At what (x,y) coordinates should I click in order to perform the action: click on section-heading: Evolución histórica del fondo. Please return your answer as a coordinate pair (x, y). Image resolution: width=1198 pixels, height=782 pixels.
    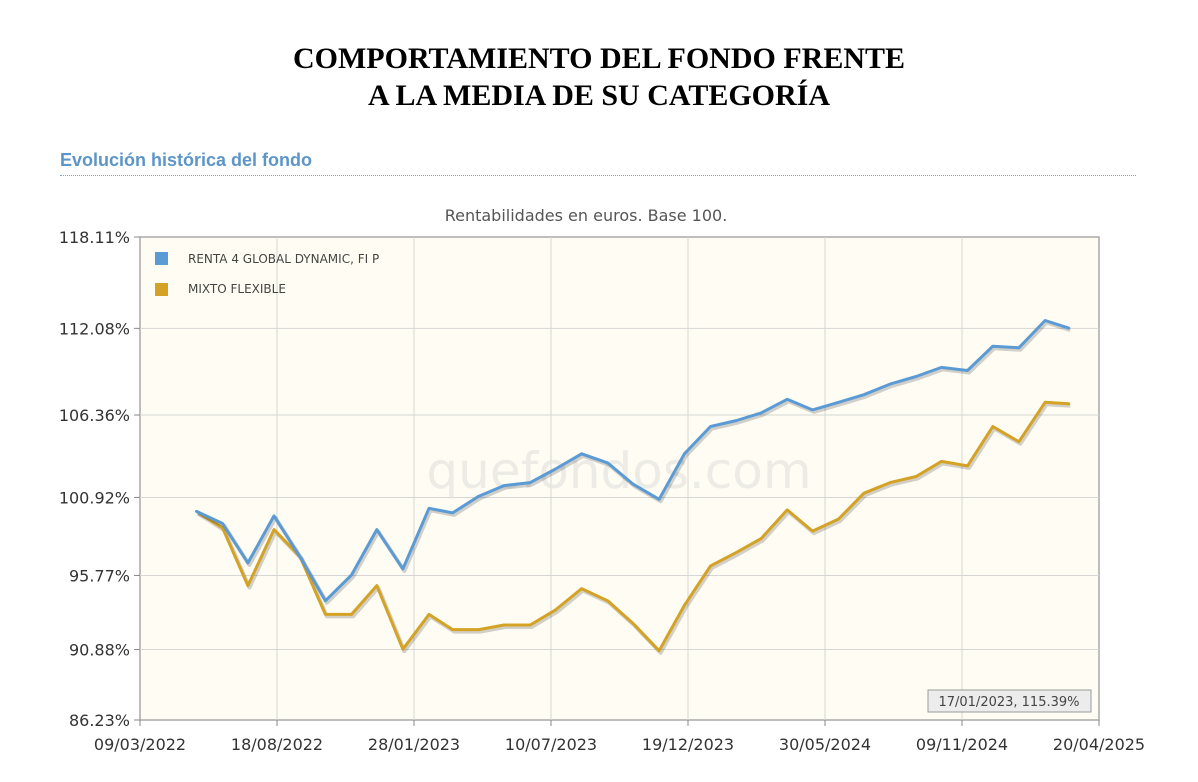
    Looking at the image, I should click on (598, 163).